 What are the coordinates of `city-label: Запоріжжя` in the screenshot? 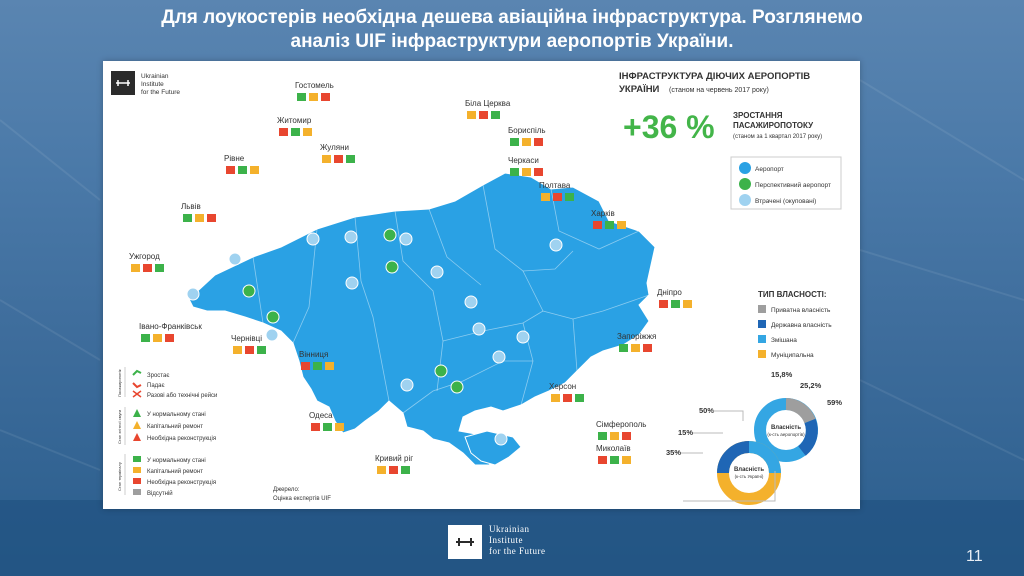 It's located at (636, 336).